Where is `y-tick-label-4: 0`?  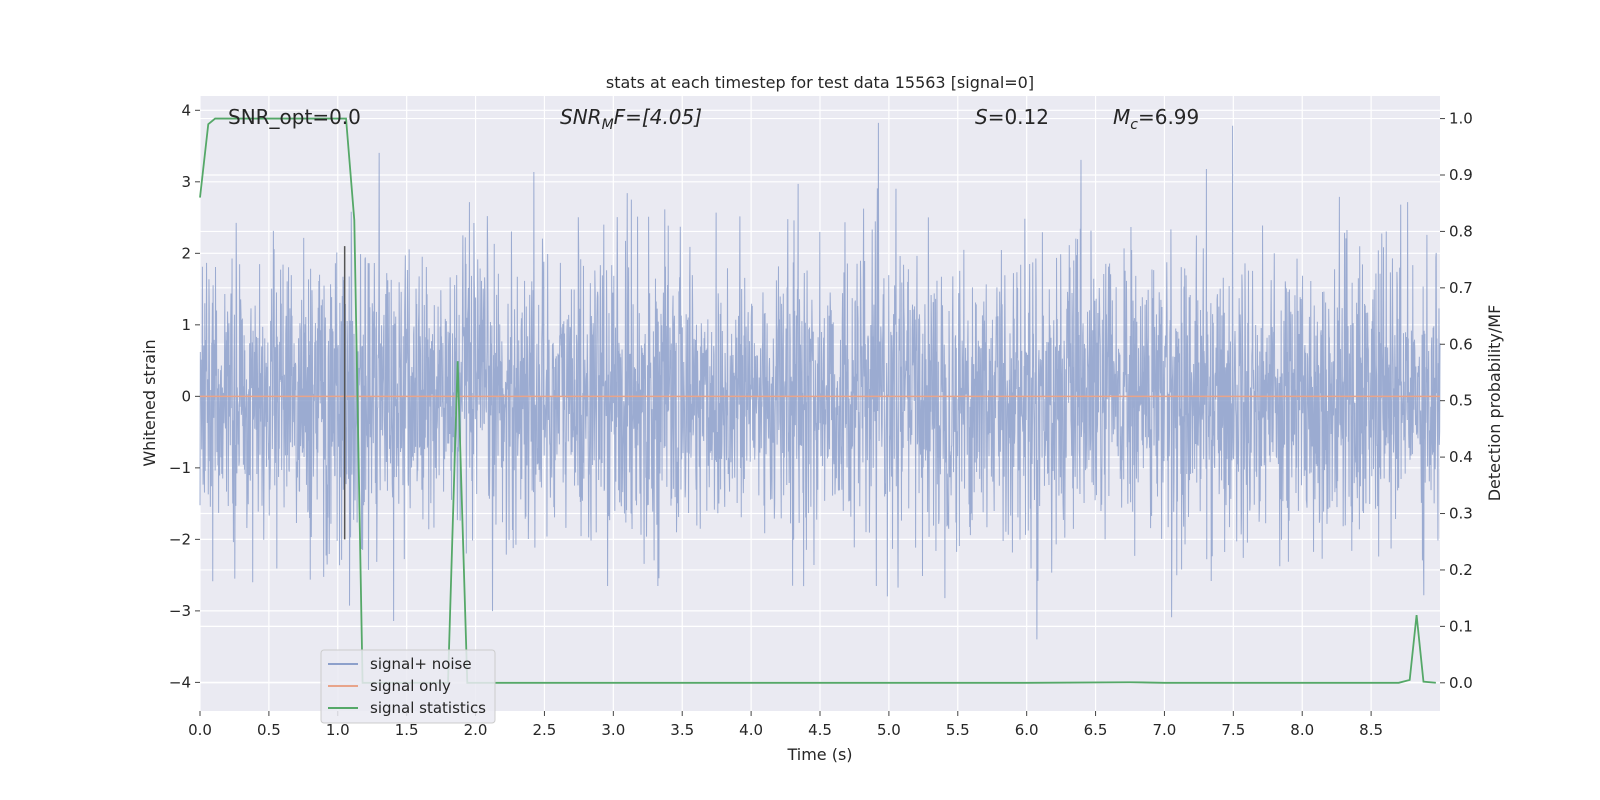
y-tick-label-4: 0 is located at coordinates (186, 396).